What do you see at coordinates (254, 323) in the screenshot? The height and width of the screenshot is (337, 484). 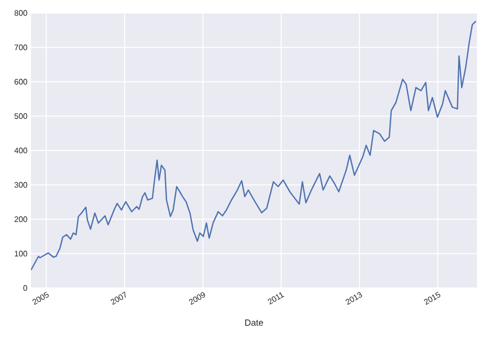 I see `x-axis-title: Date` at bounding box center [254, 323].